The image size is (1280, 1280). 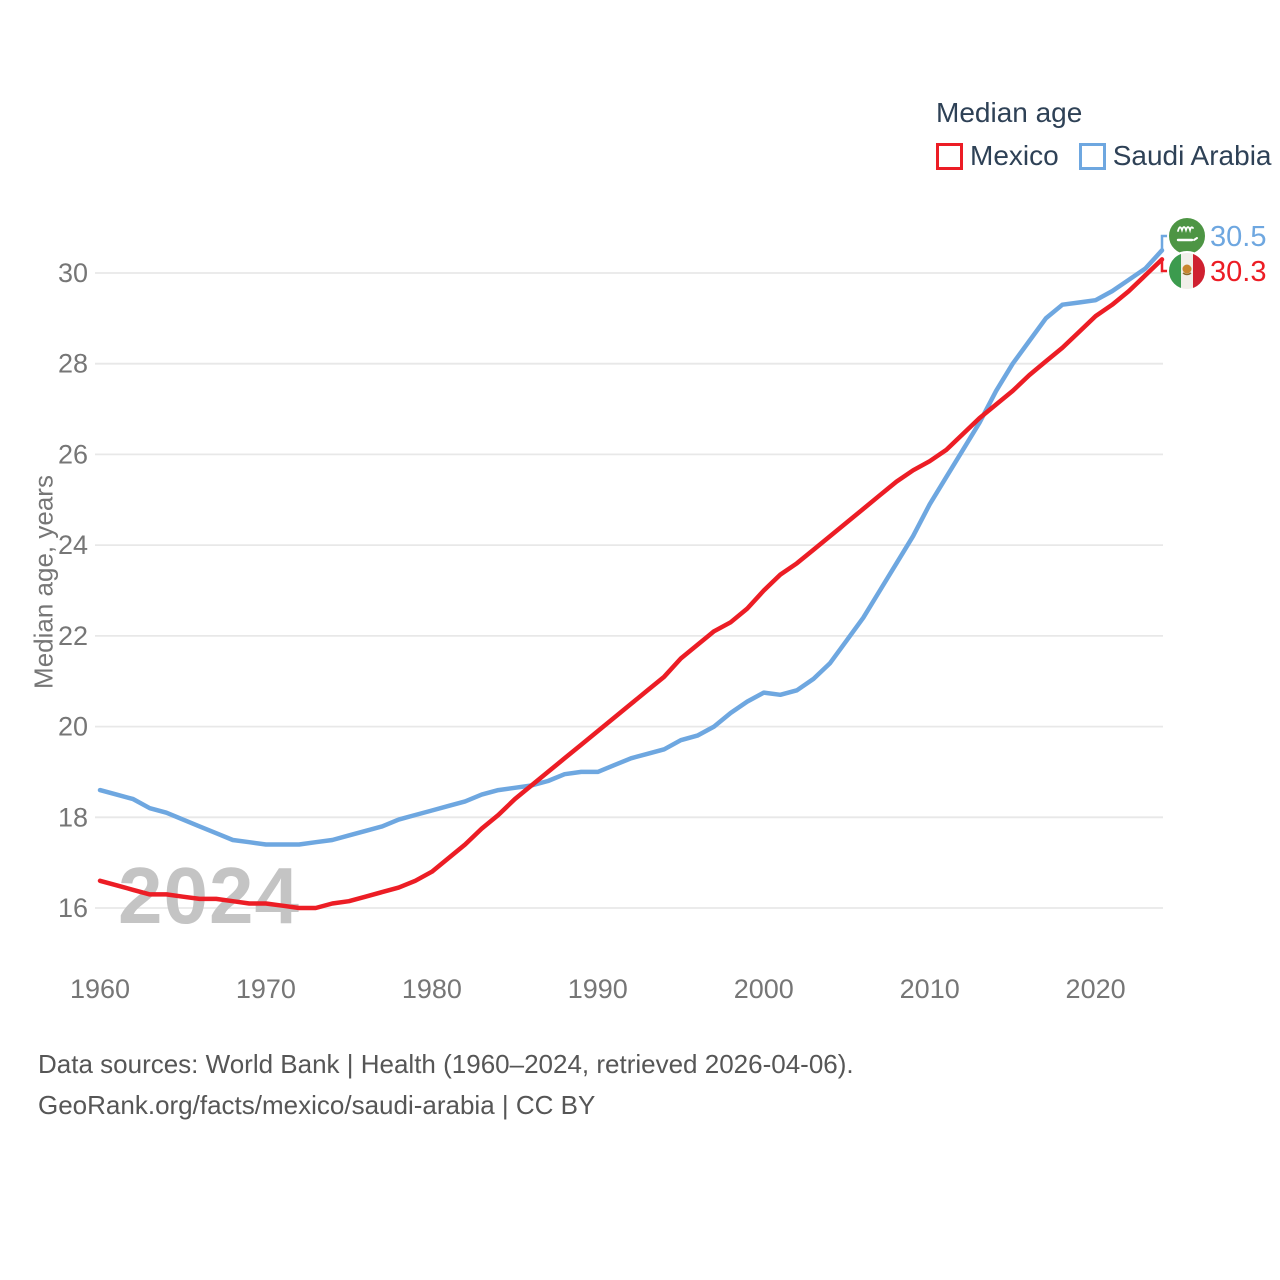 I want to click on svg-text: 1990, so click(x=598, y=989).